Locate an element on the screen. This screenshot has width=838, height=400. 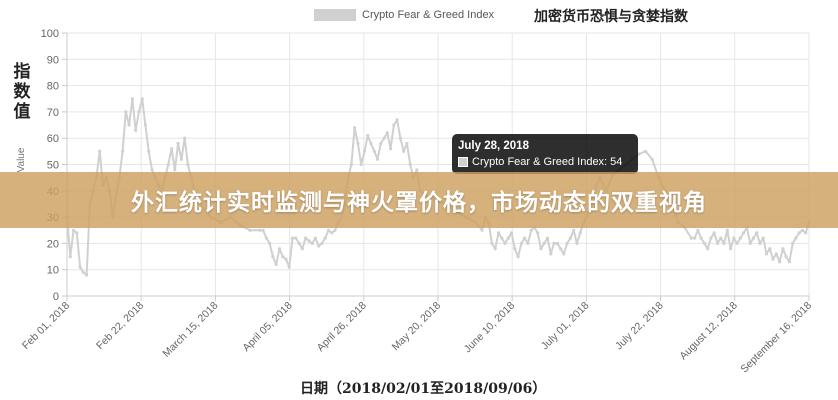
legend: Crypto Fear & Greed Index is located at coordinates (404, 15).